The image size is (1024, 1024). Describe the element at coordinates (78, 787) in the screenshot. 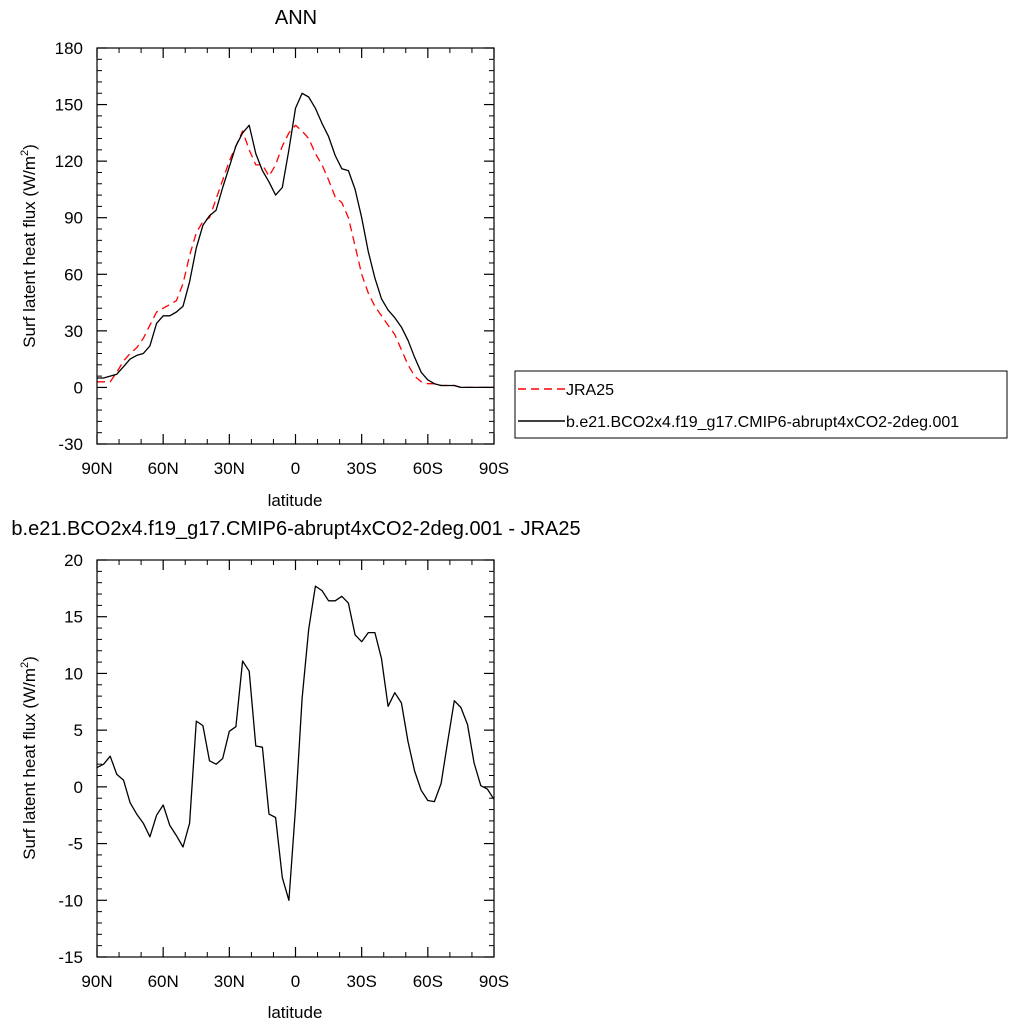

I see `bottom-y-tick-label: 0` at that location.